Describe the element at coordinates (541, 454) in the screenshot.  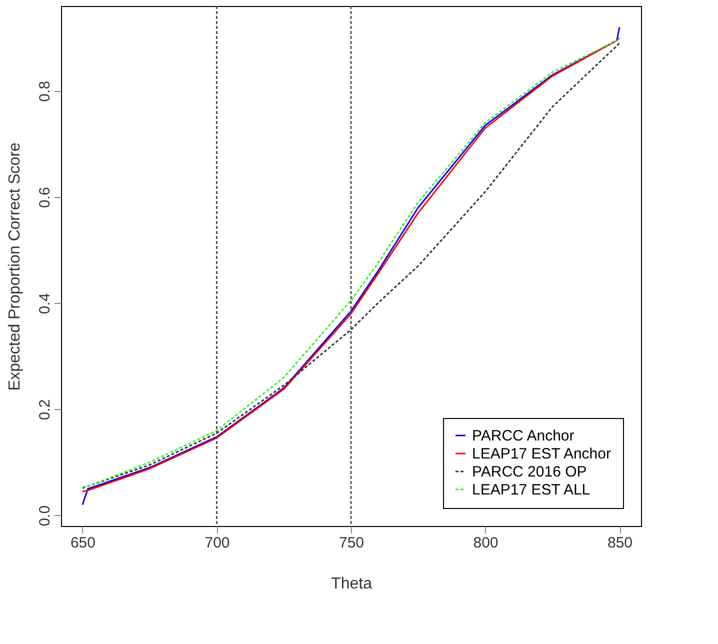
I see `legend-label: LEAP17 EST Anchor` at that location.